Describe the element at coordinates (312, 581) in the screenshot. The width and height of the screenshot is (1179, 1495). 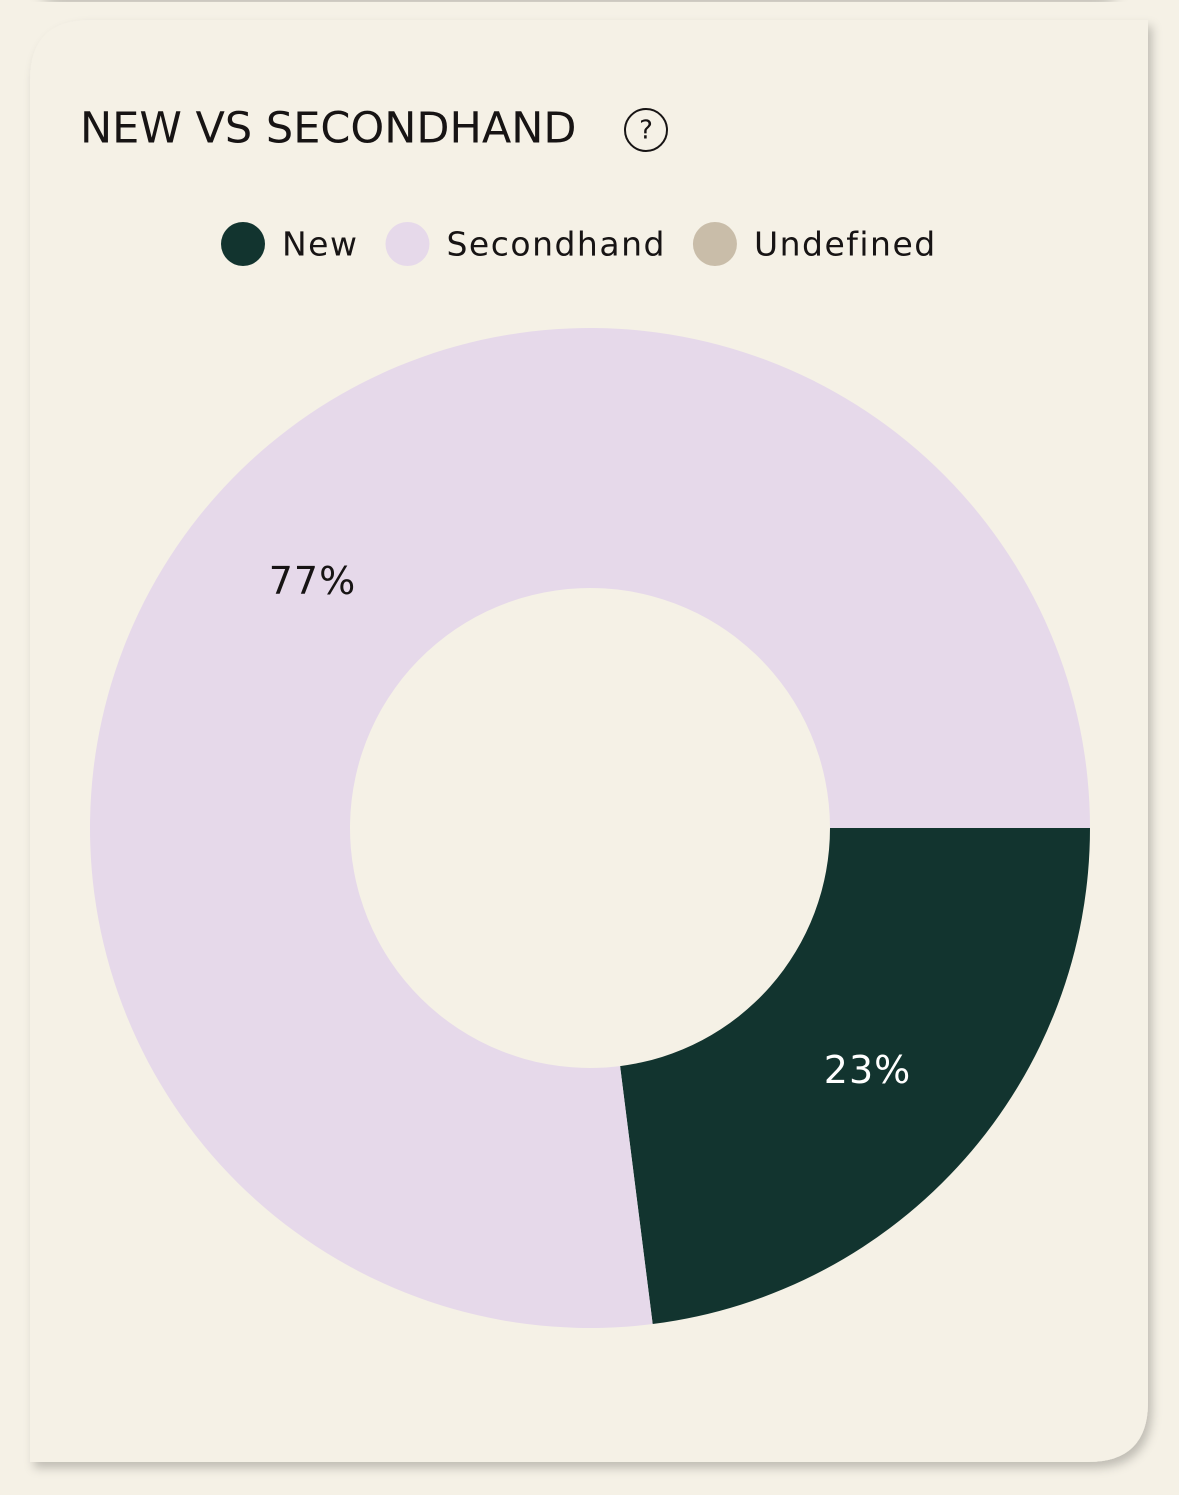
I see `slice-label: 77%` at that location.